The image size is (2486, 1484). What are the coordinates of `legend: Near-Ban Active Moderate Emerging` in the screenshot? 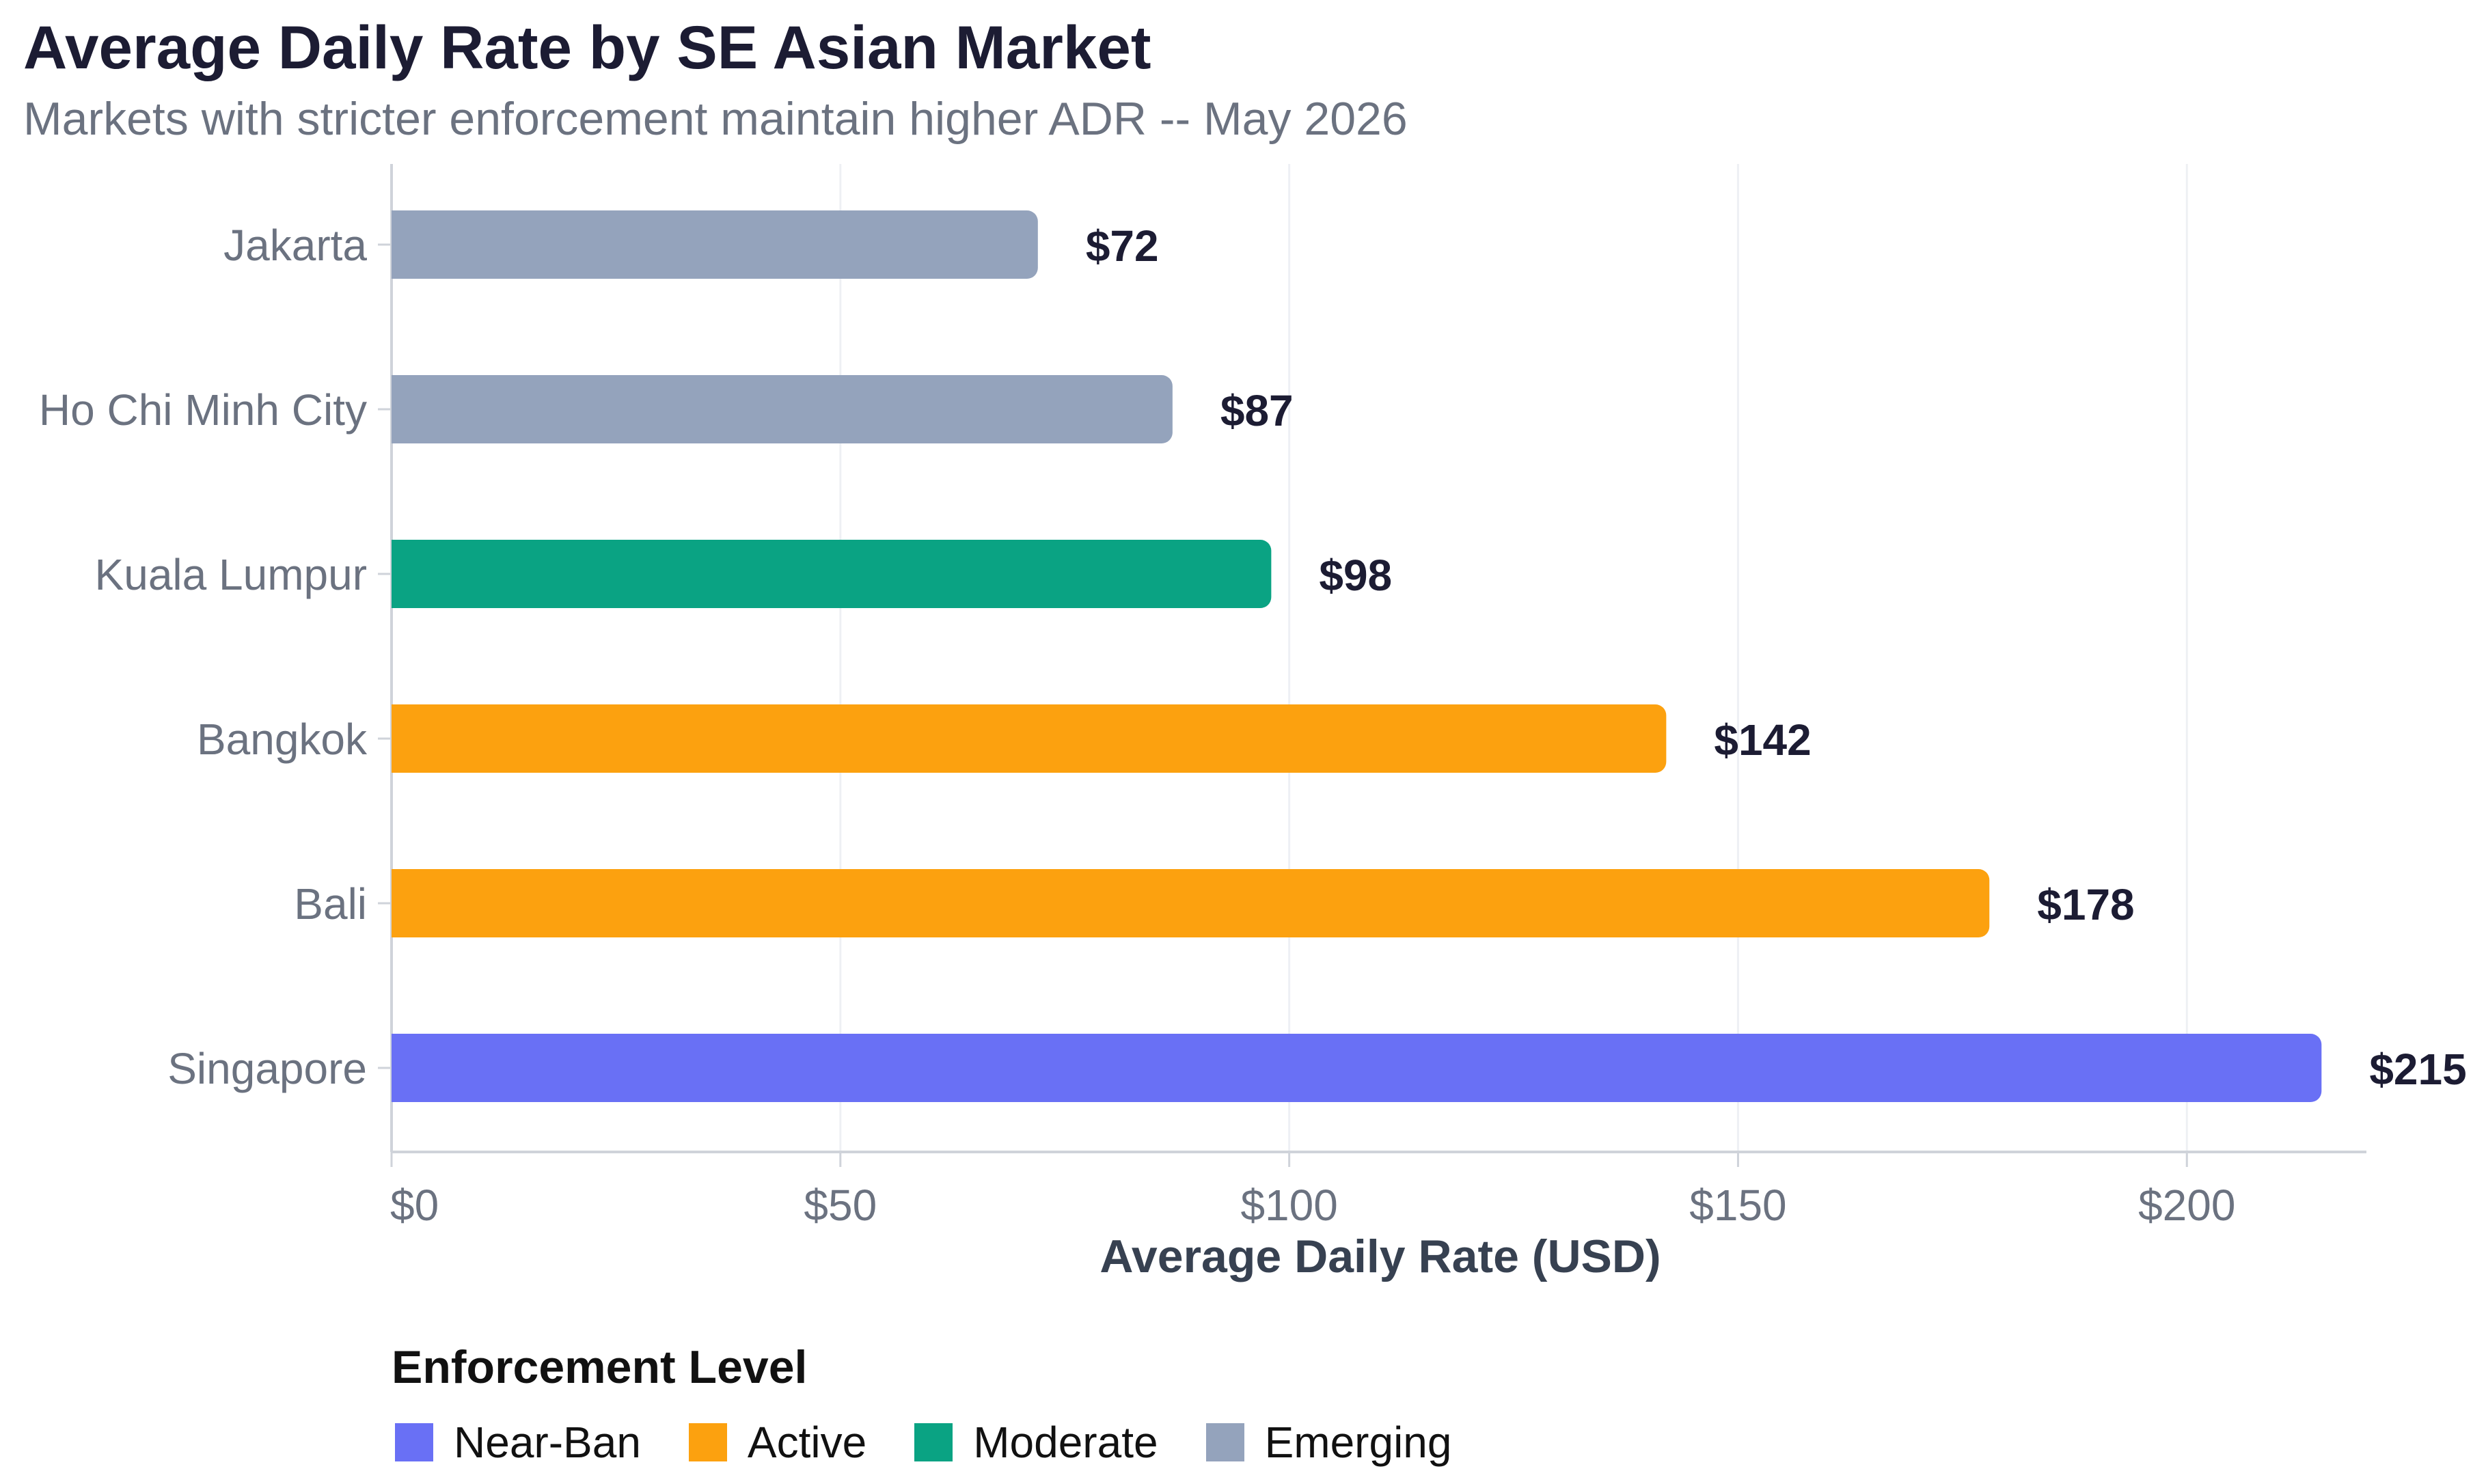 It's located at (947, 1443).